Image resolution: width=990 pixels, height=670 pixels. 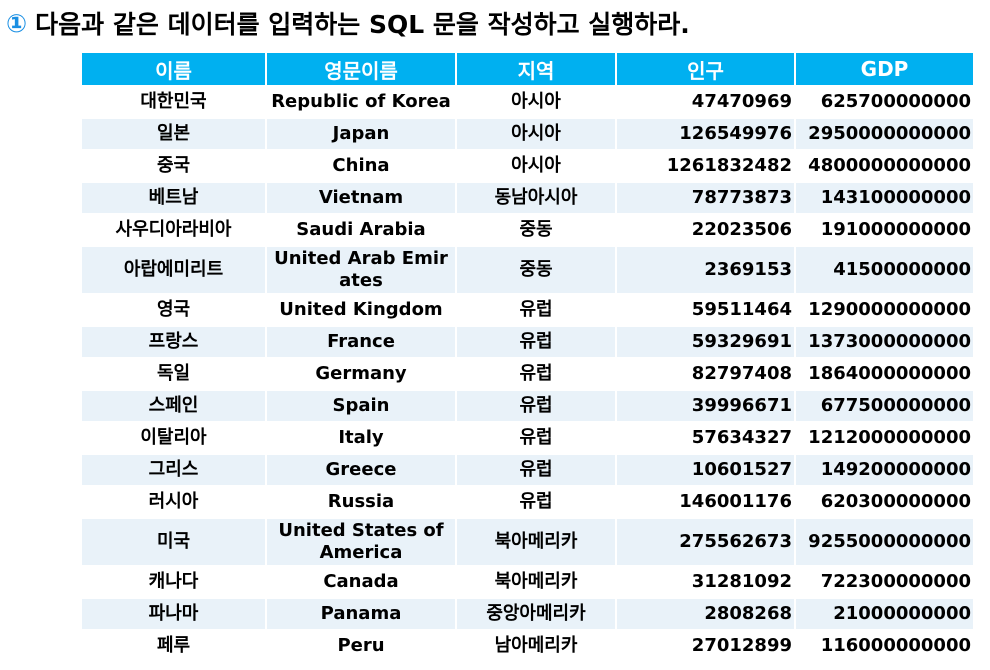 What do you see at coordinates (174, 310) in the screenshot?
I see `cell-name: 영국` at bounding box center [174, 310].